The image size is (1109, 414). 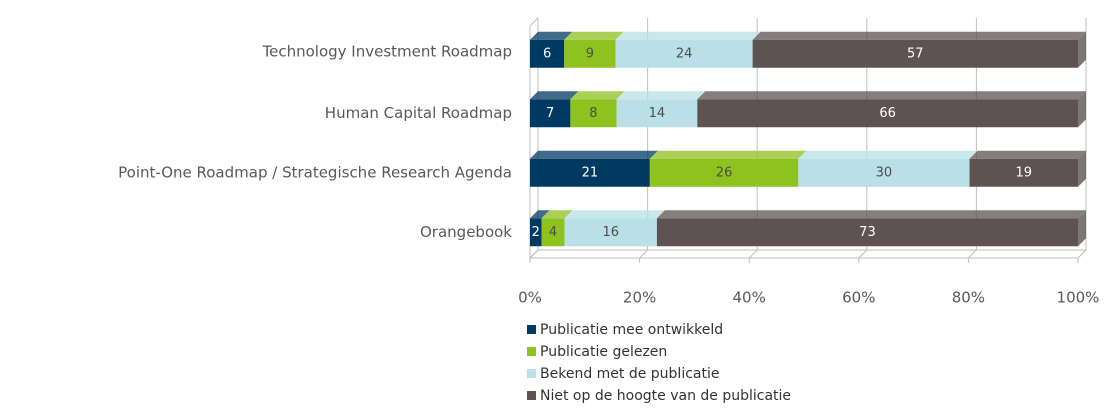 I want to click on legend-label: Publicatie mee ontwikkeld, so click(x=631, y=330).